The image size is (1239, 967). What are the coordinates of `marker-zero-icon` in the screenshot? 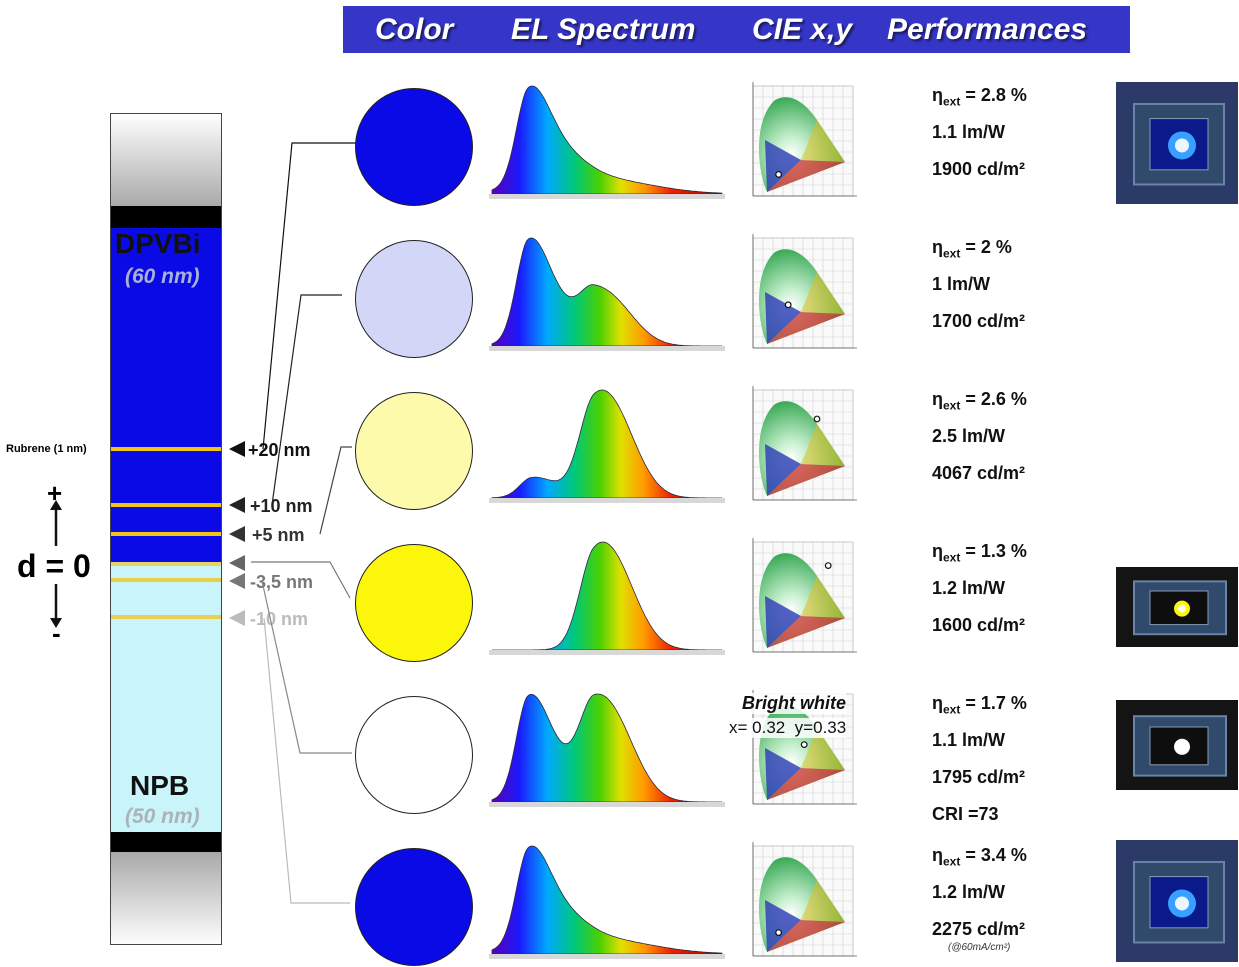 It's located at (237, 563).